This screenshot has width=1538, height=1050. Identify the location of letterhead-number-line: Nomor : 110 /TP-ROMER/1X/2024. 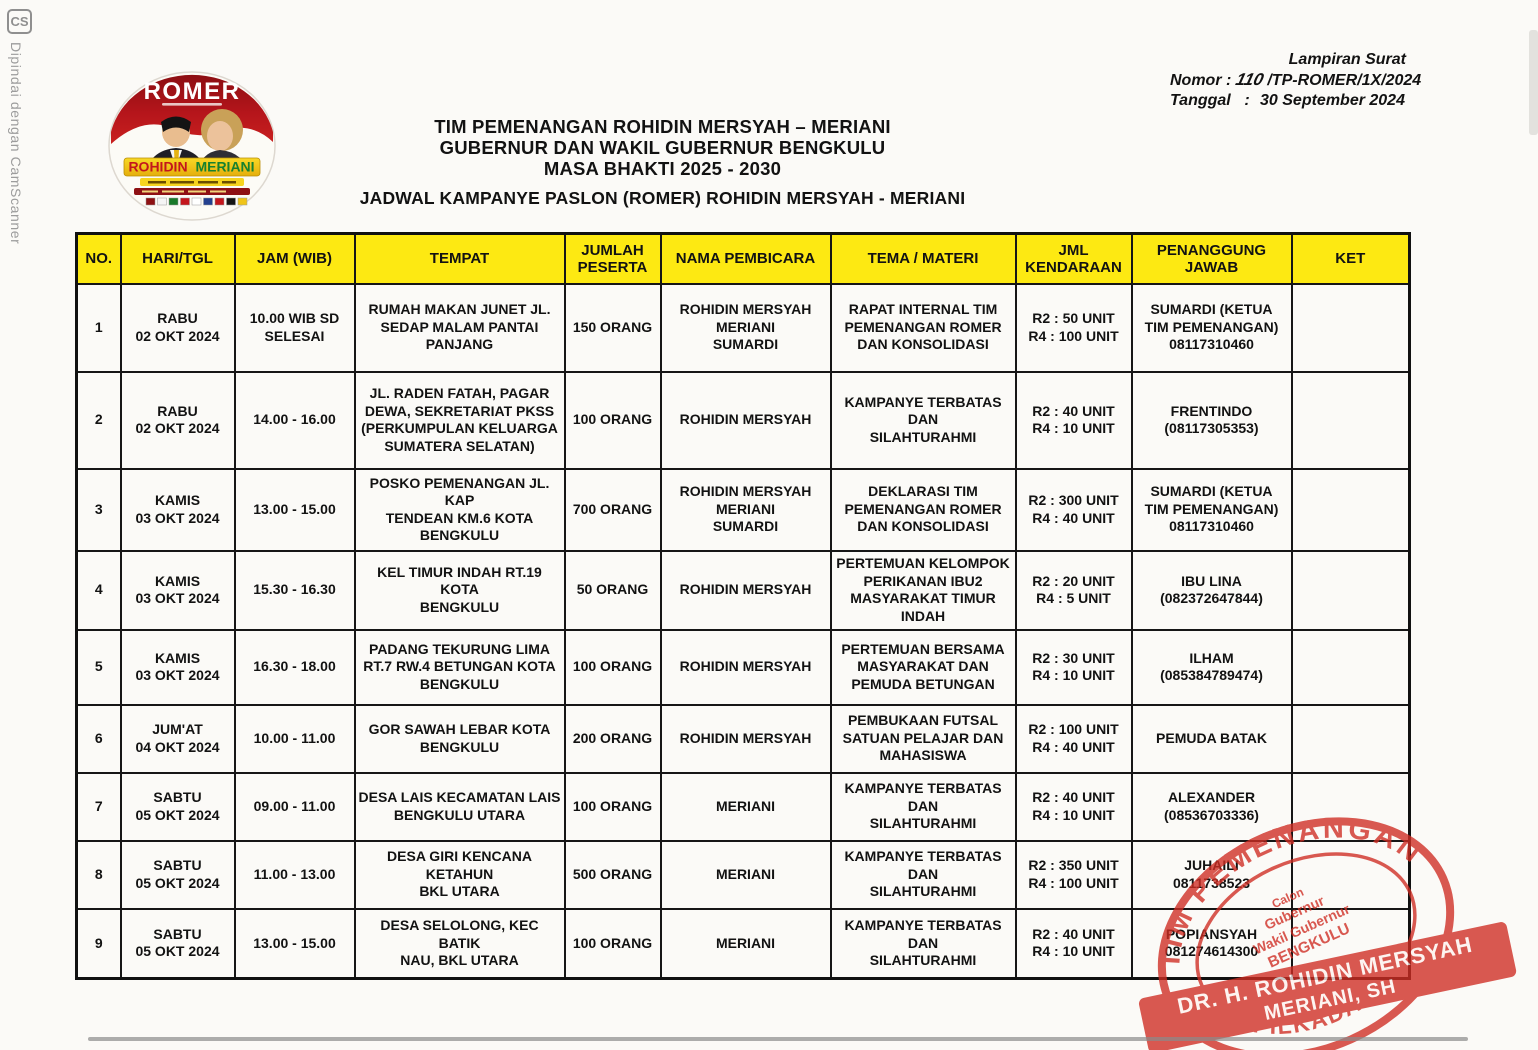
(1295, 80).